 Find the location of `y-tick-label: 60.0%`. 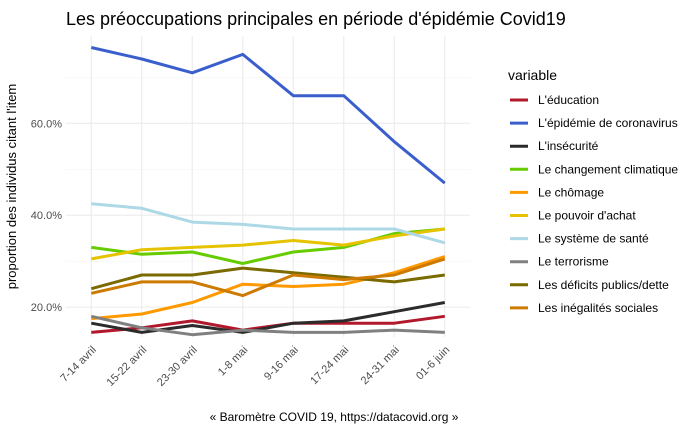

y-tick-label: 60.0% is located at coordinates (46, 124).